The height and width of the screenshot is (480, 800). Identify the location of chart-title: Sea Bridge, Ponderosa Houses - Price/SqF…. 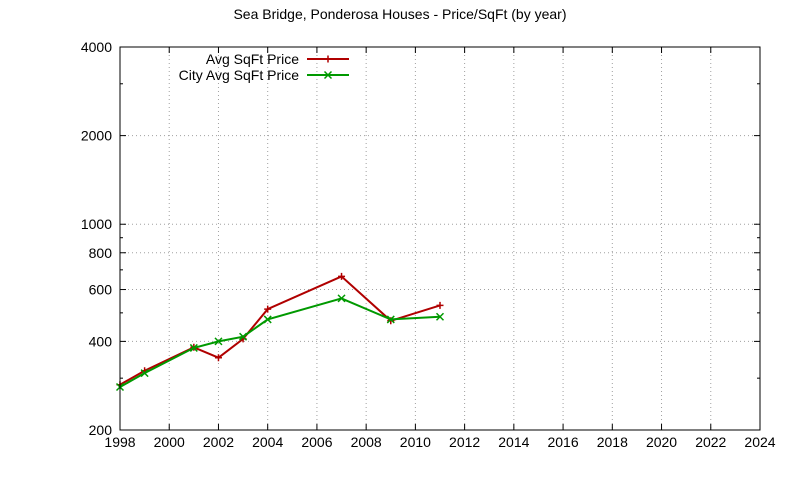
(399, 14).